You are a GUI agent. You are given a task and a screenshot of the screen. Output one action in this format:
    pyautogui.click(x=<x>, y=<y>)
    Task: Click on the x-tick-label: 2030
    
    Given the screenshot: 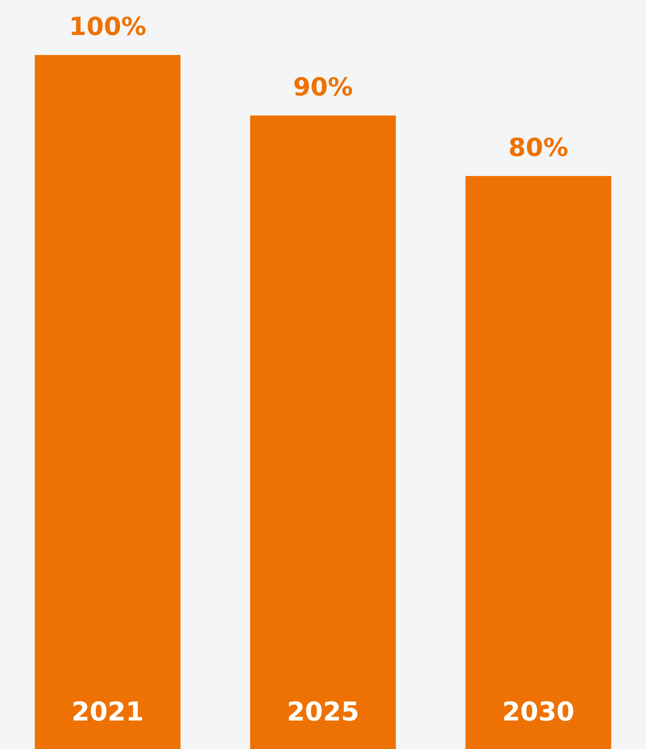 What is the action you would take?
    pyautogui.click(x=538, y=712)
    